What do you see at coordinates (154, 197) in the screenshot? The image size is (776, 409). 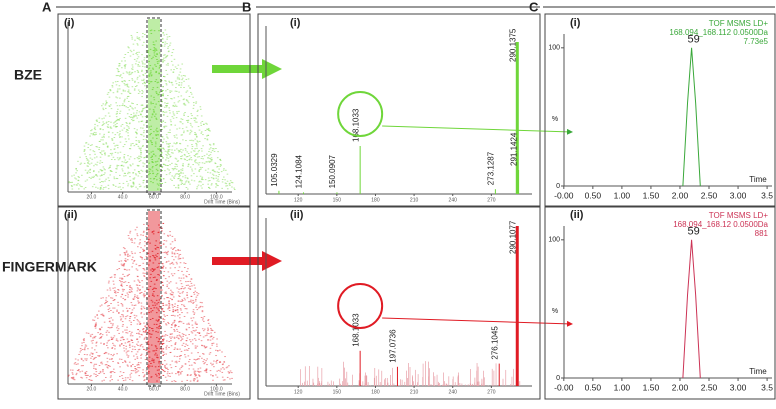 I see `x-tick-label: 60.0` at bounding box center [154, 197].